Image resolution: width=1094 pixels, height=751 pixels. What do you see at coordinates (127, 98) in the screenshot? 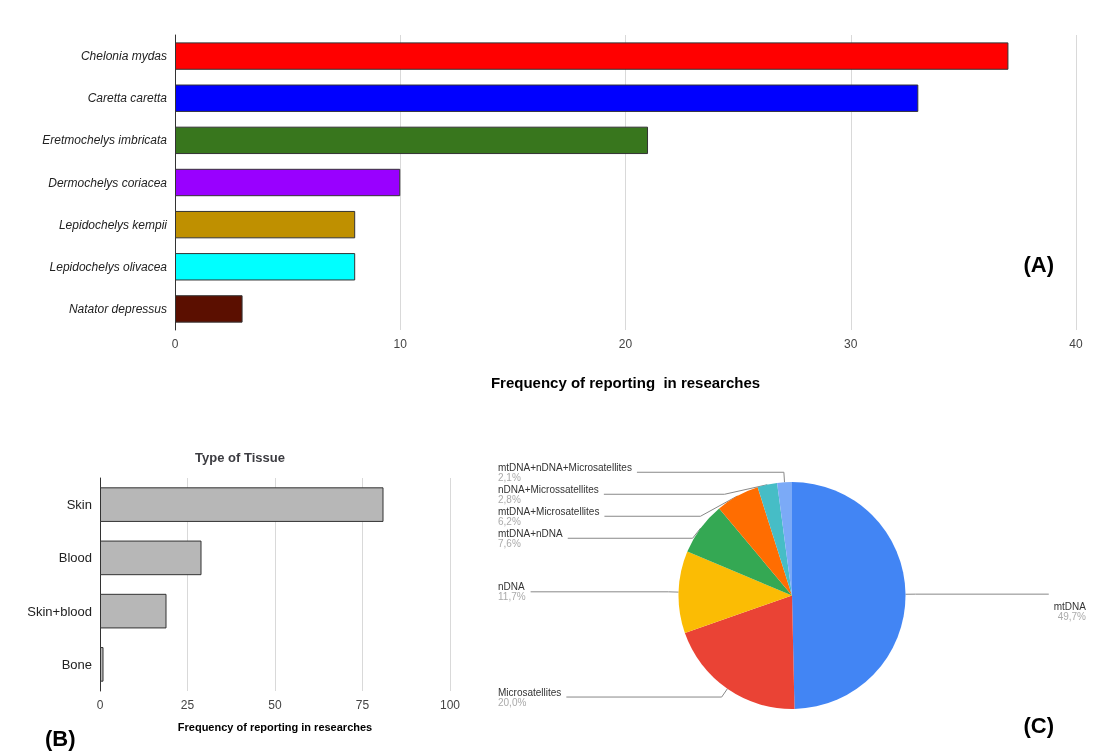
I see `y-tick-label: Caretta caretta` at bounding box center [127, 98].